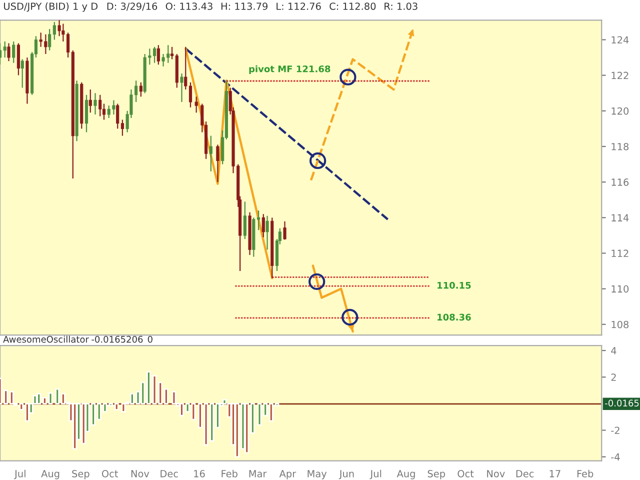 This screenshot has height=480, width=640. I want to click on y-tick-label: -4, so click(615, 457).